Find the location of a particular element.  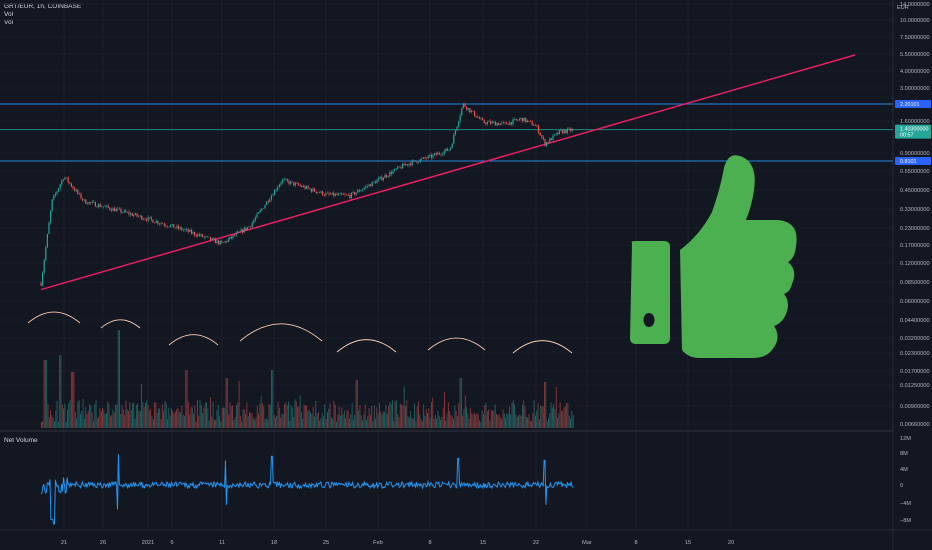

thumbs-up-icon is located at coordinates (713, 256).